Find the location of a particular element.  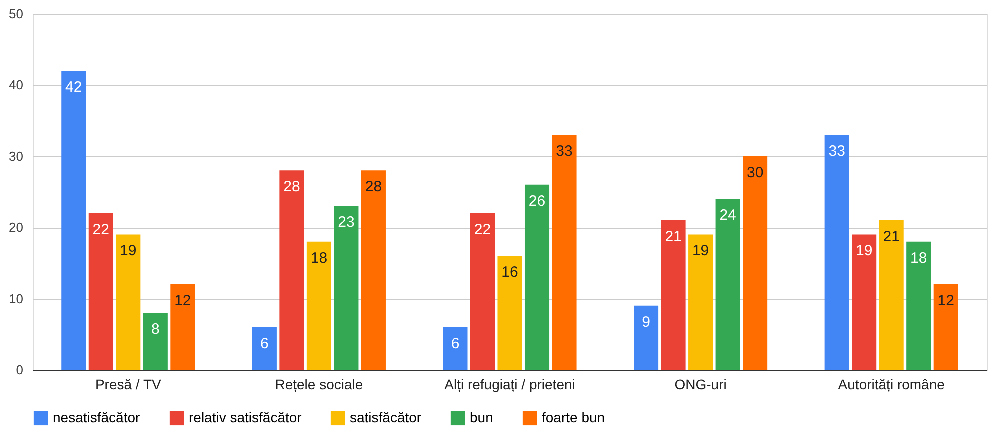

x-tick-label: Presă / TV is located at coordinates (128, 384).